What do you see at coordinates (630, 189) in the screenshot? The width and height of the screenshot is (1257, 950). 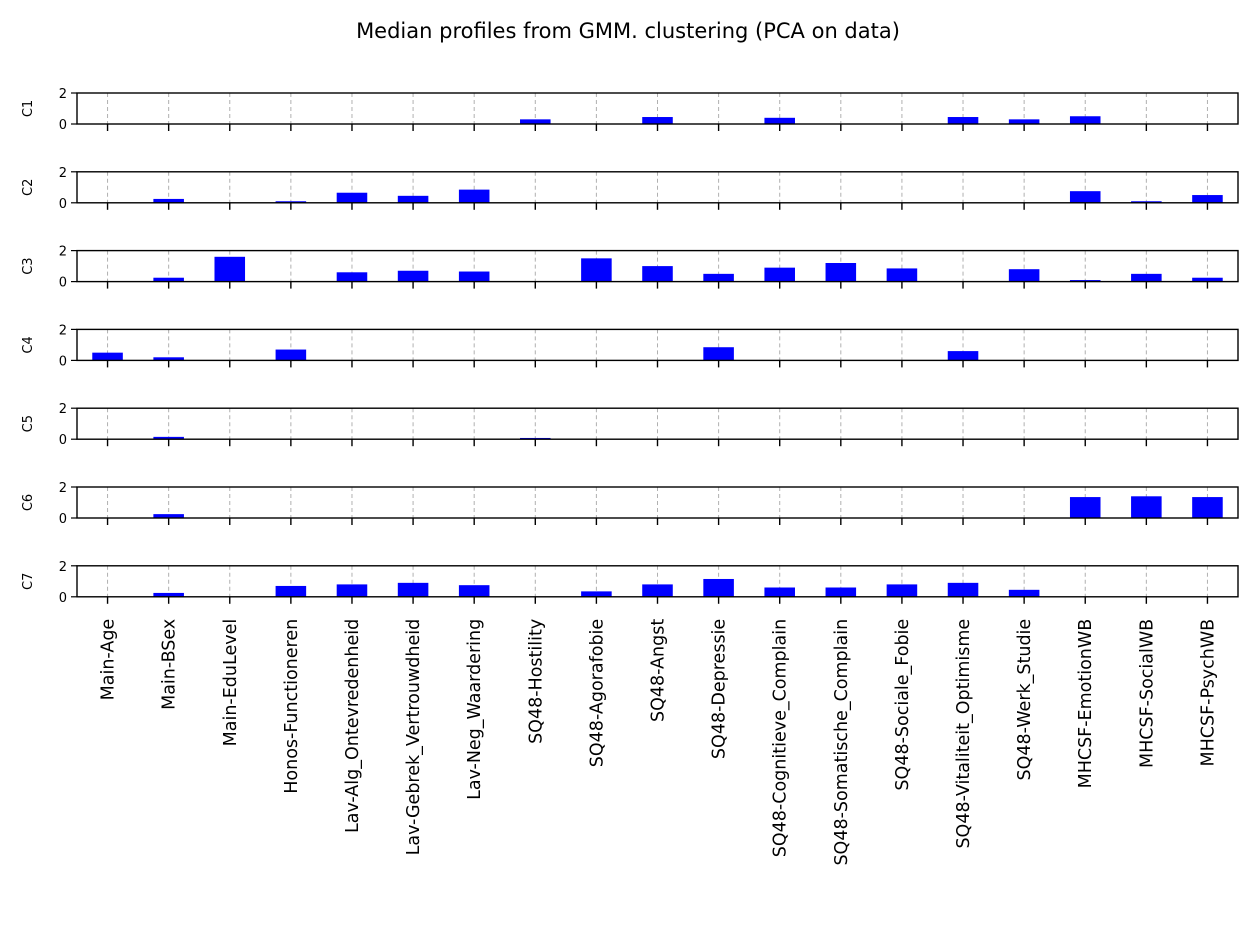 I see `panel-c2: 0 2 C2` at bounding box center [630, 189].